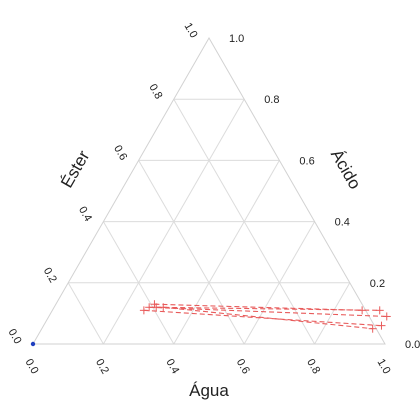  I want to click on tick-label-acido: 0.8, so click(271, 100).